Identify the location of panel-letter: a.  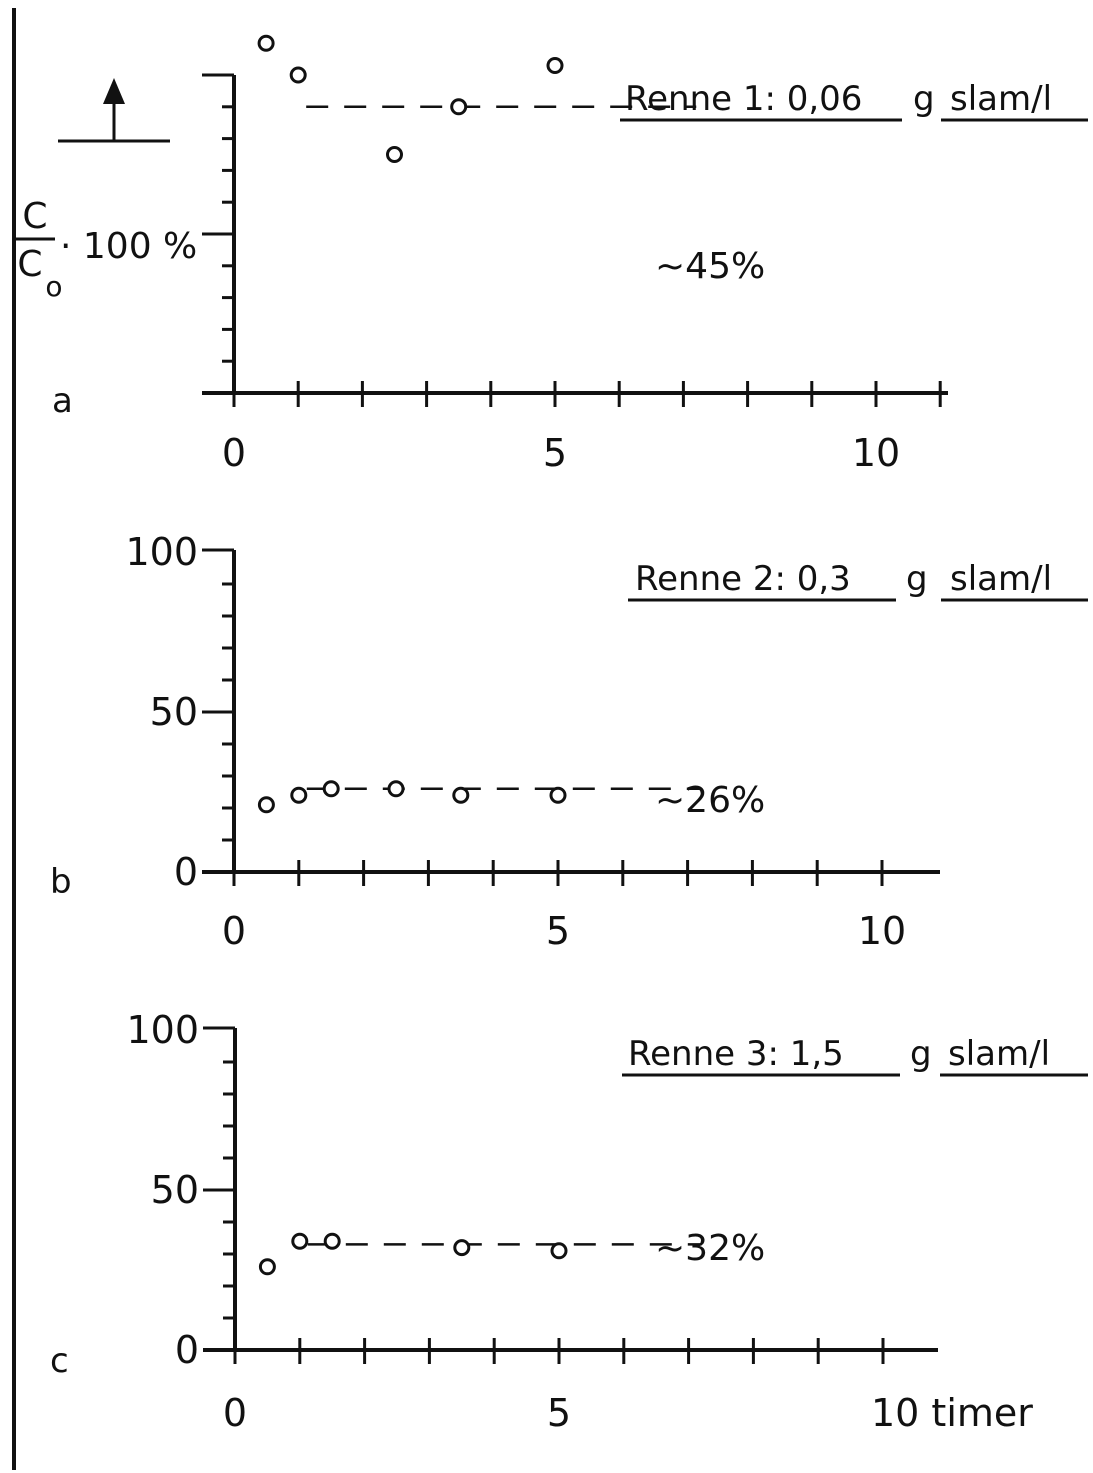
(62, 401).